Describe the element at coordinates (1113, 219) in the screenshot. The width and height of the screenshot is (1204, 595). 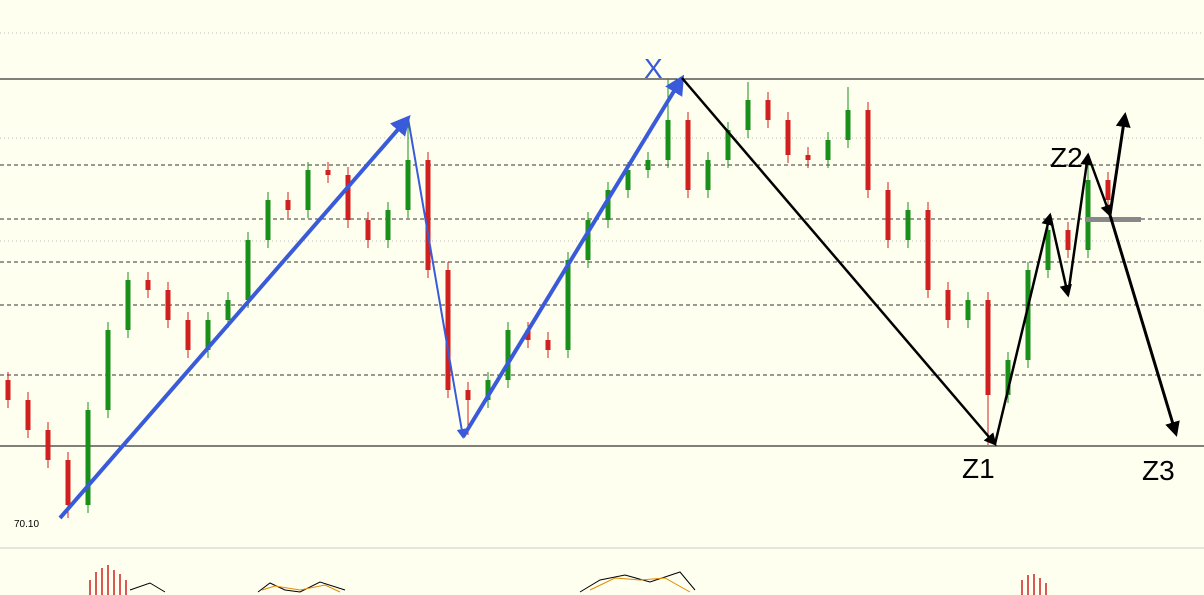
I see `level-marker` at that location.